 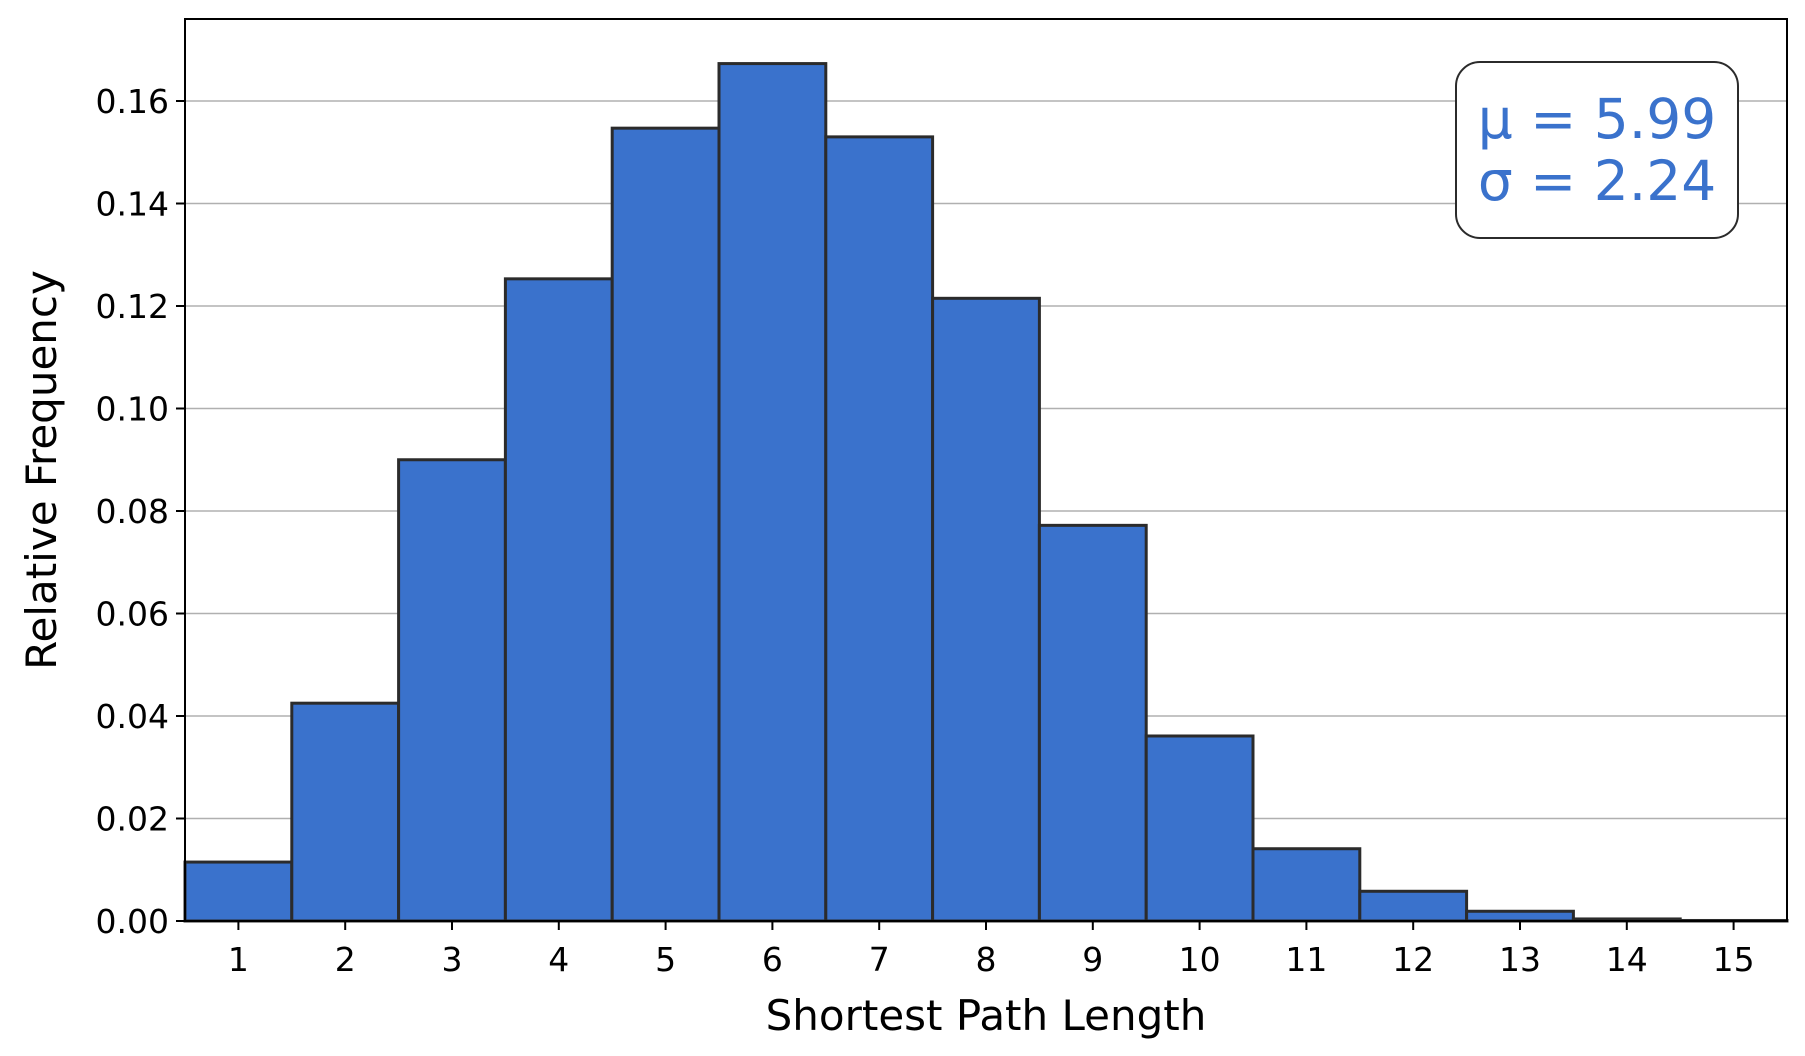 I want to click on x-axis-ticks: 1 2 3 4 5 6 7 8 9 10 11 12 13 14 15, so click(x=991, y=950).